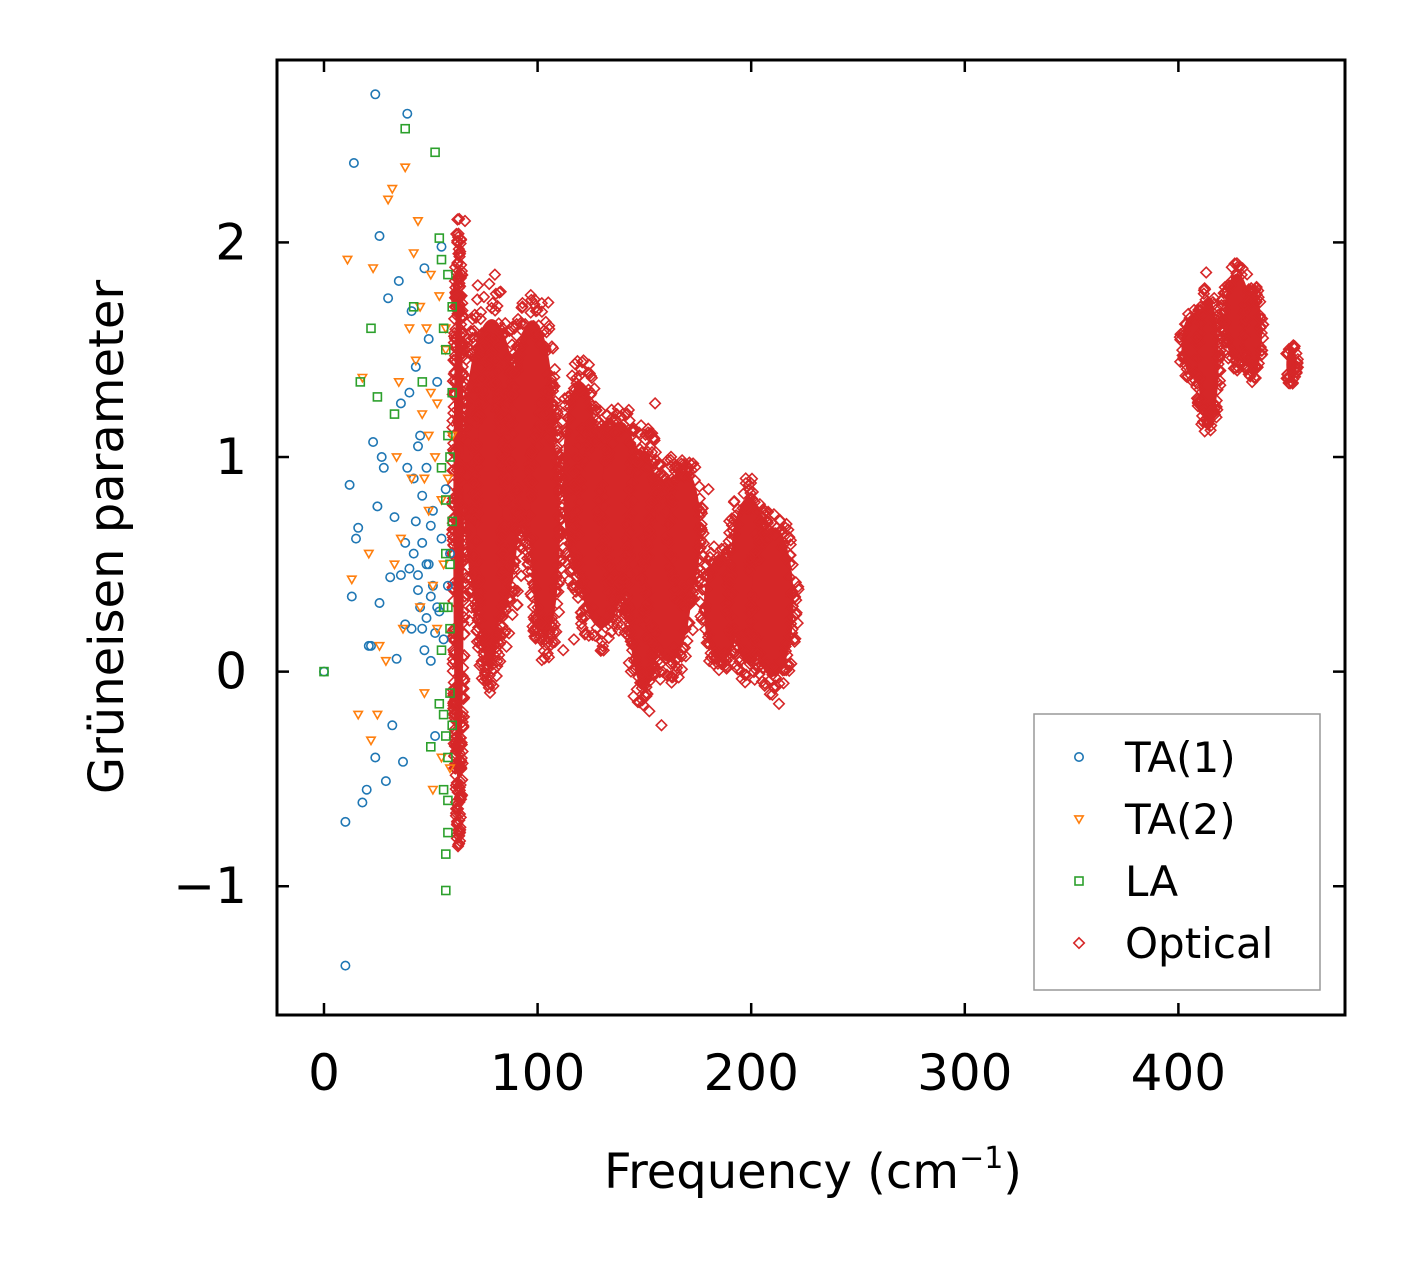 Image resolution: width=1406 pixels, height=1264 pixels. I want to click on y-tick-label: −1, so click(210, 886).